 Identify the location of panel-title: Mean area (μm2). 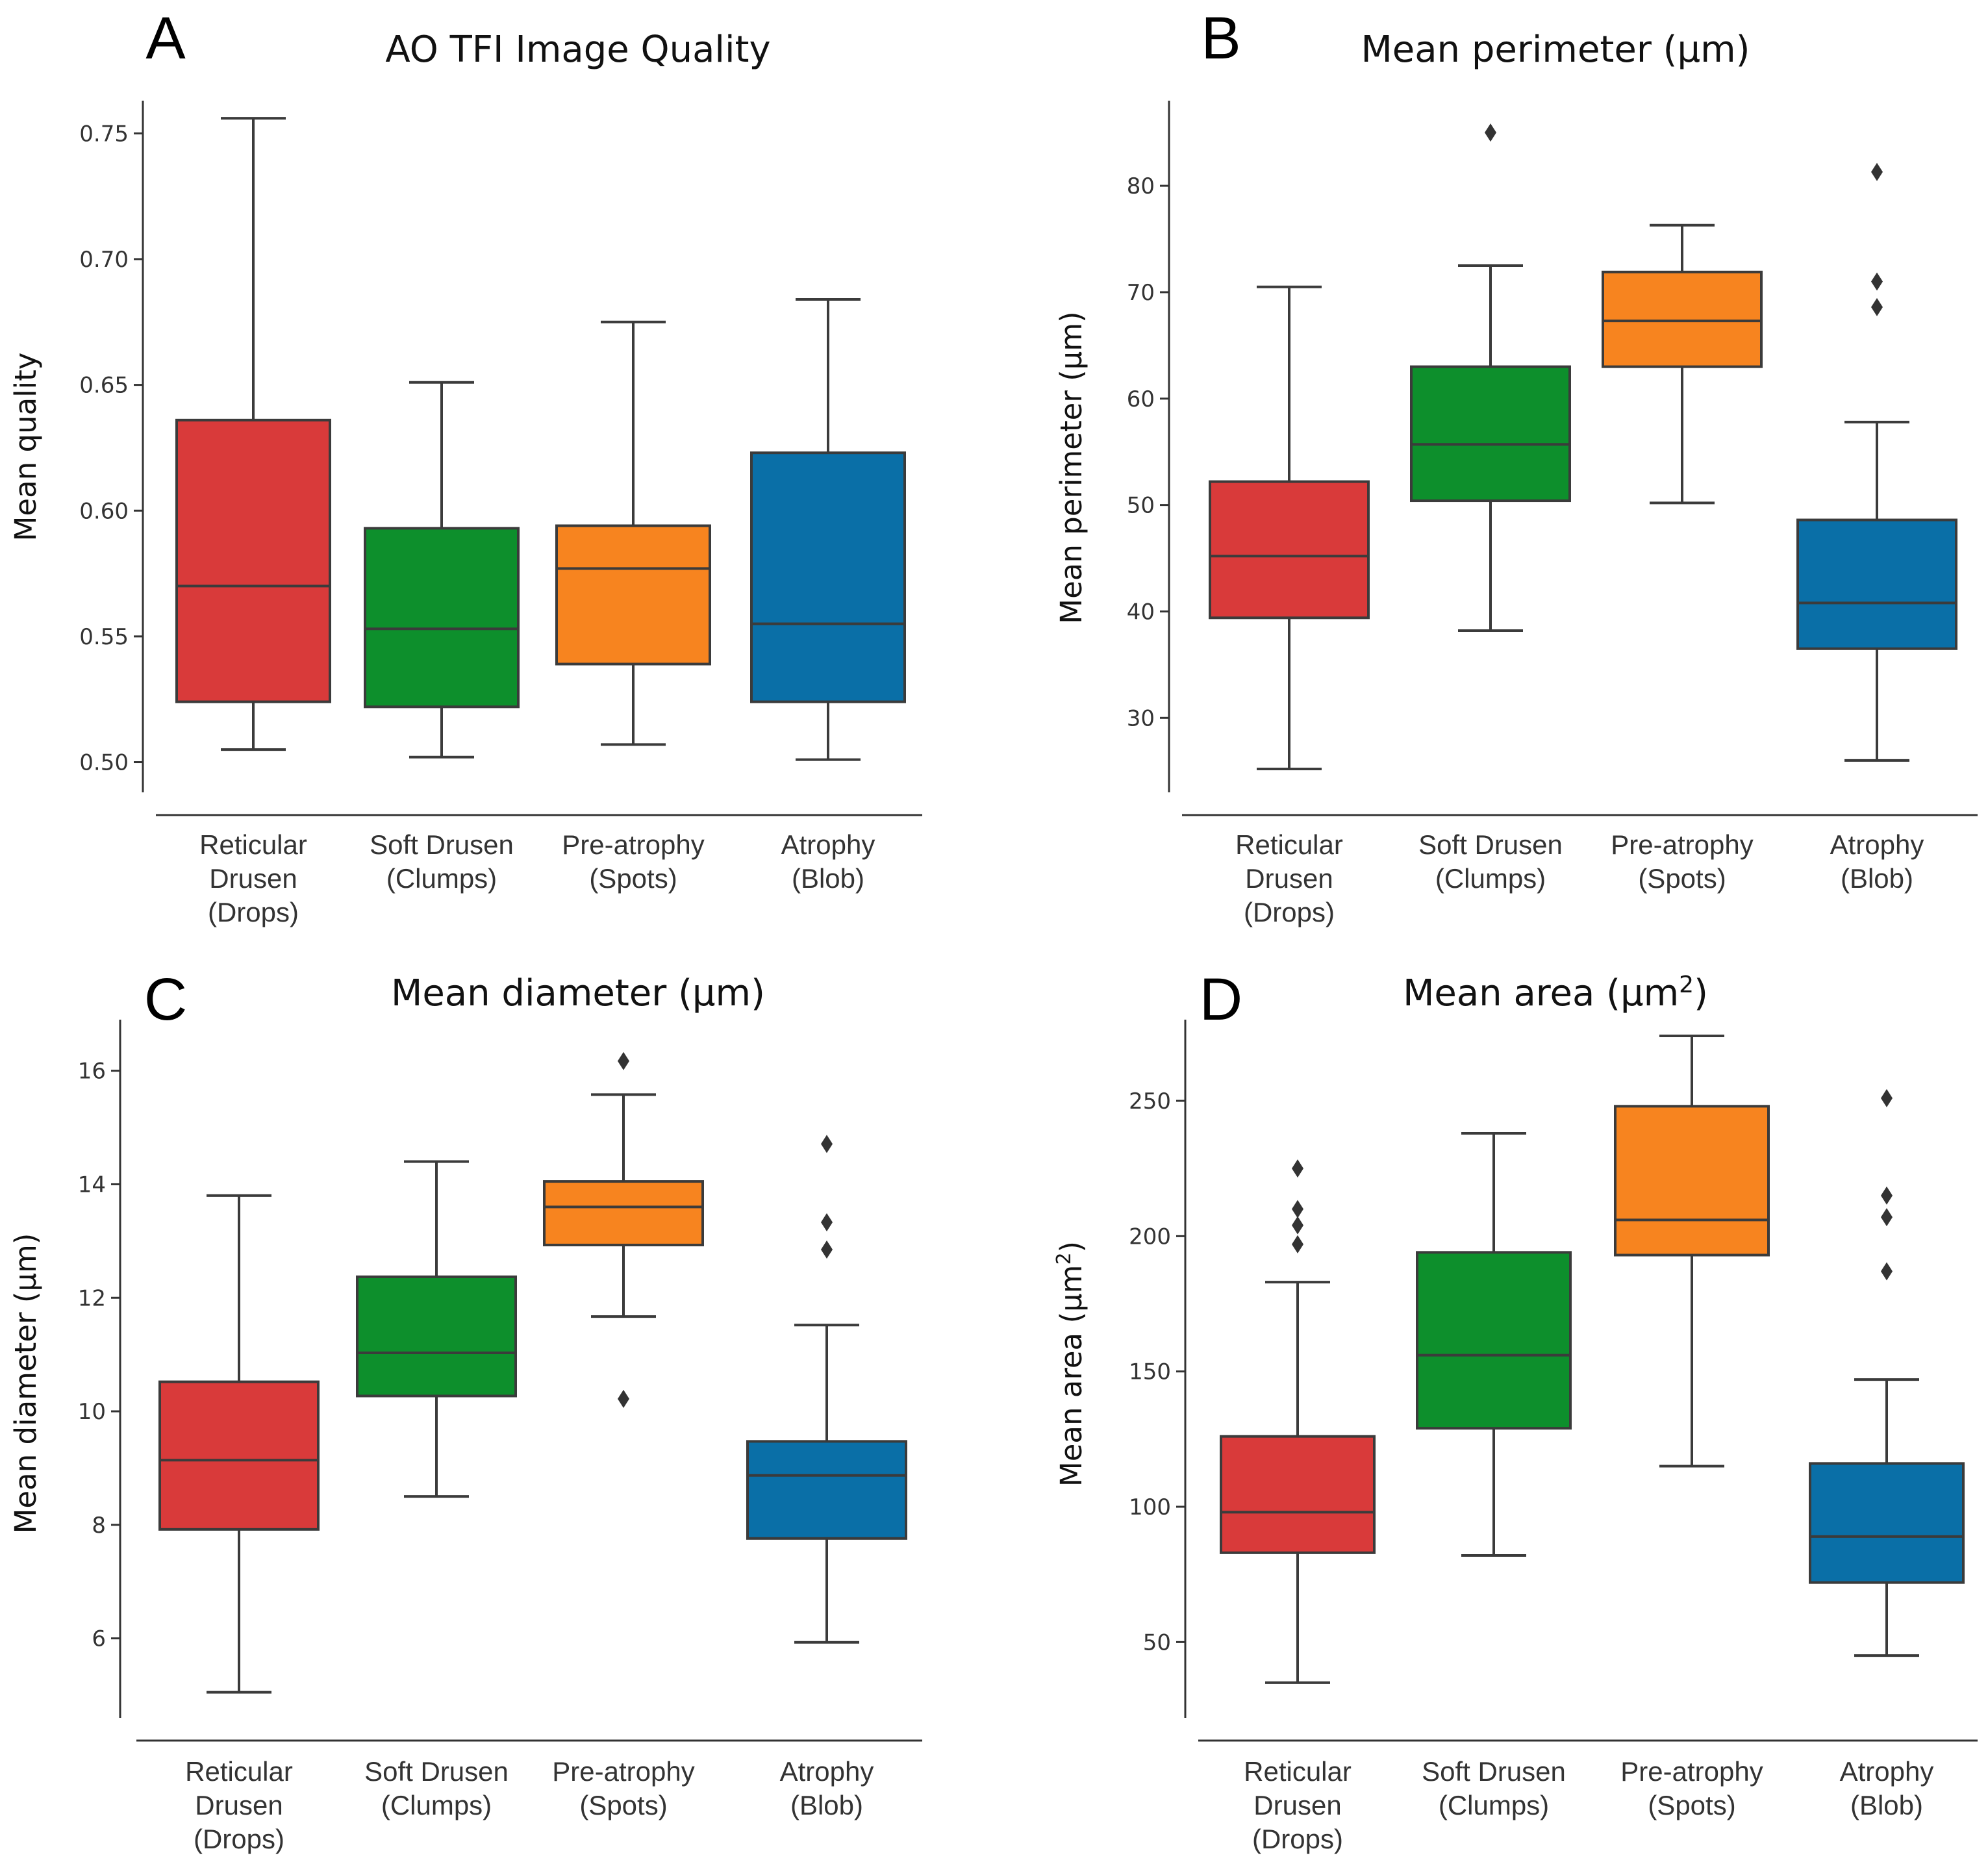
(1555, 993).